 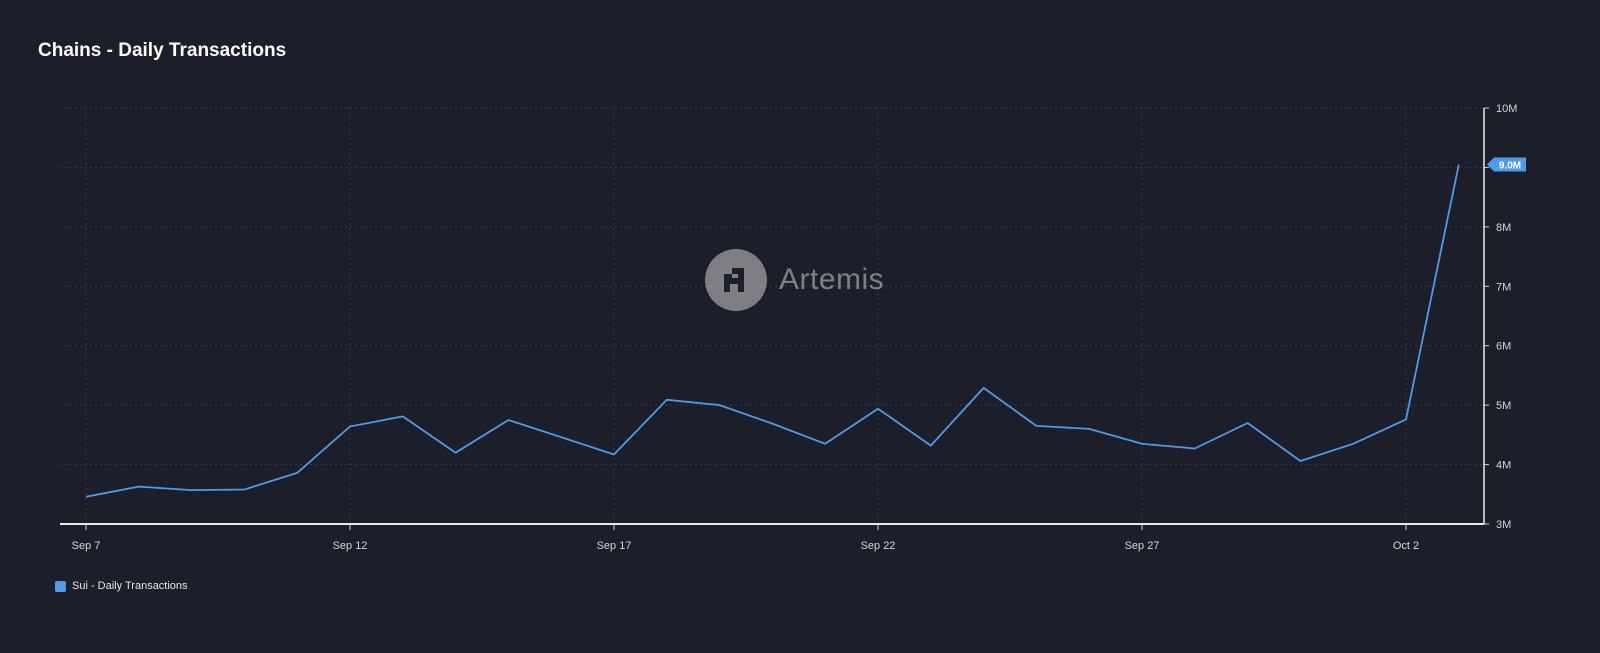 I want to click on last-value-tag, so click(x=1506, y=164).